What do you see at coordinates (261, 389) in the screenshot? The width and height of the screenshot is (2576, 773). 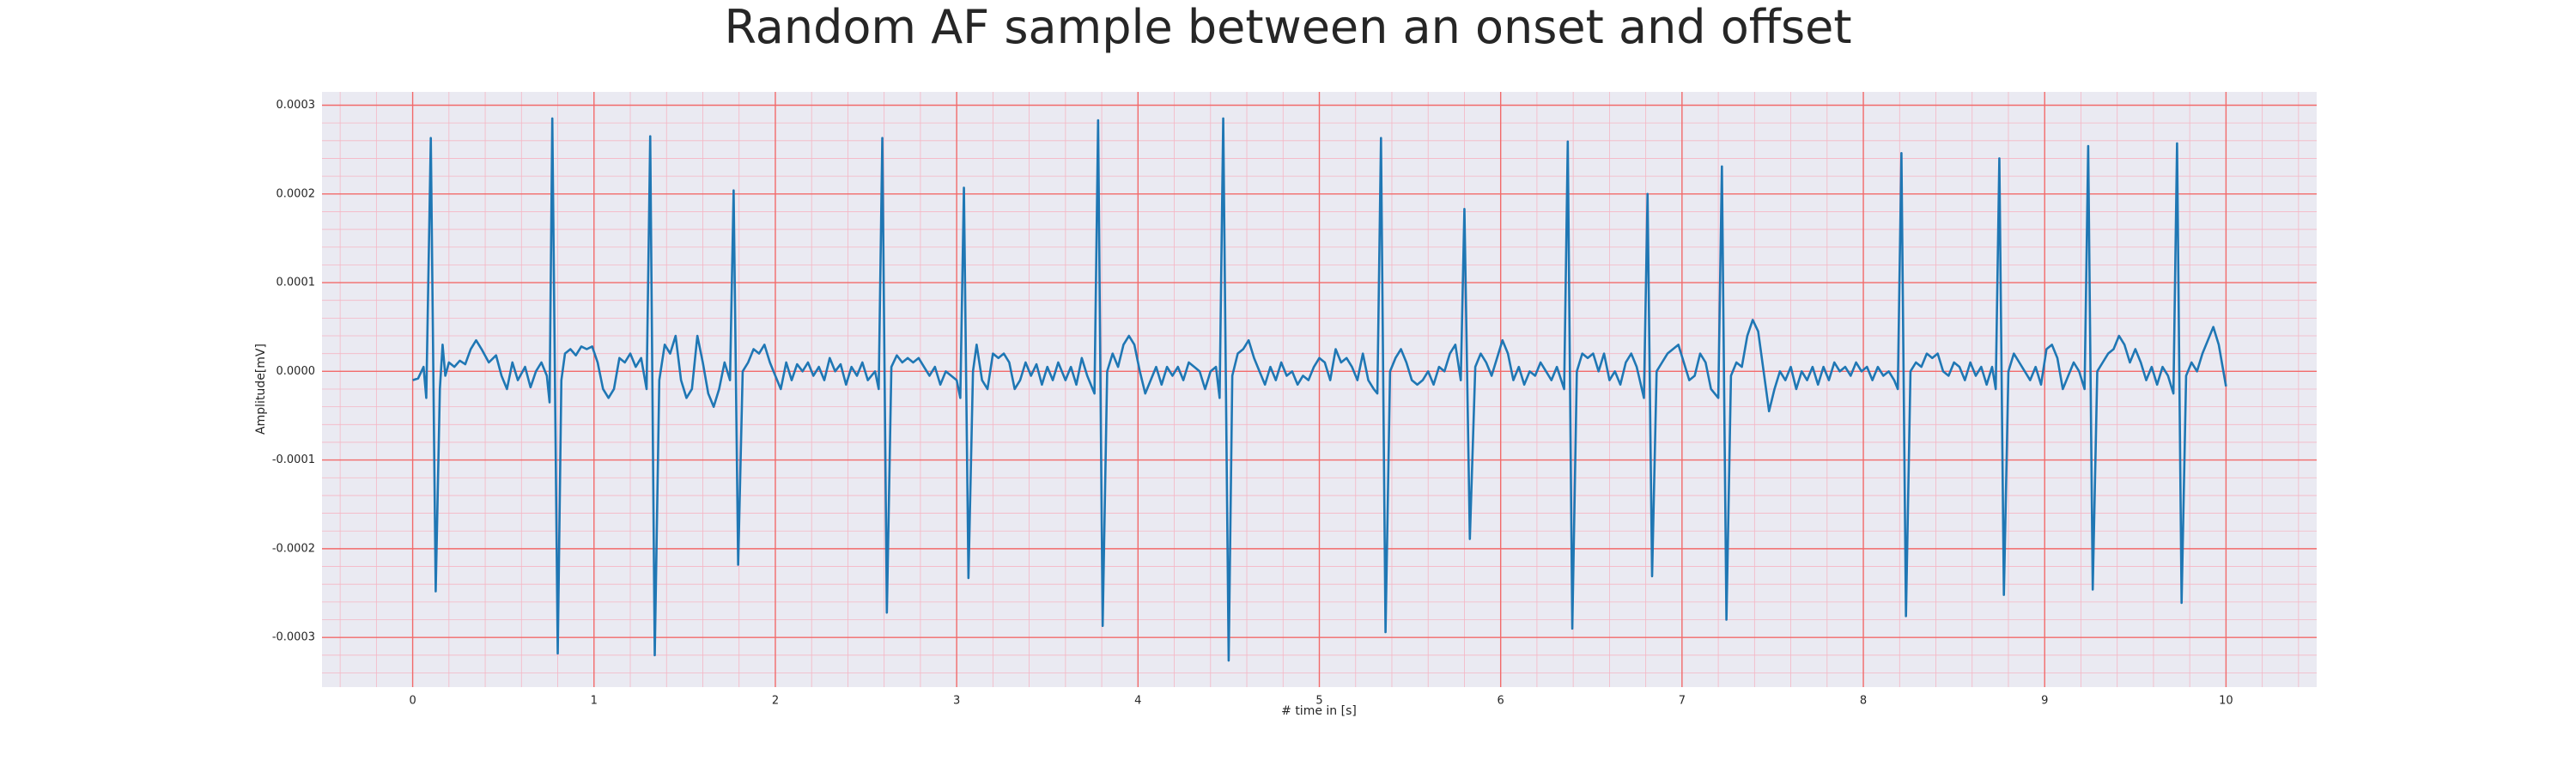 I see `y-axis-label: Amplitude[mV]` at bounding box center [261, 389].